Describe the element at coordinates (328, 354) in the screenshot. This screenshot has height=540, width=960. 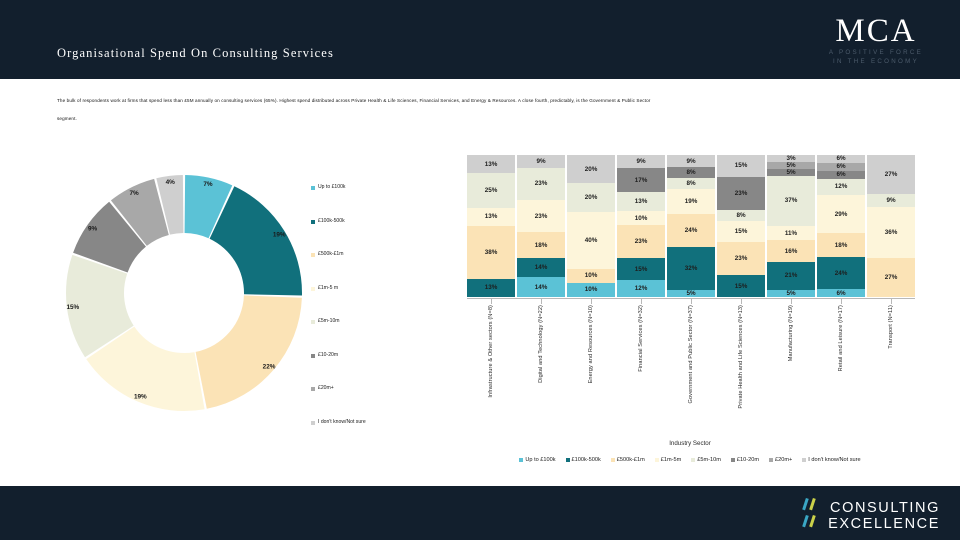
I see `donut-legend-label: £10-20m` at that location.